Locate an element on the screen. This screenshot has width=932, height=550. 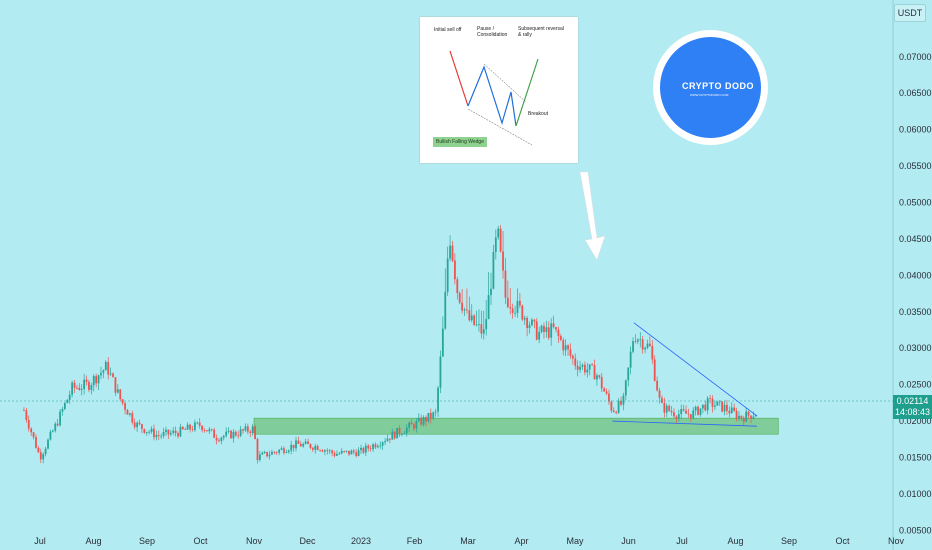
x-tick-label: Aug is located at coordinates (735, 541).